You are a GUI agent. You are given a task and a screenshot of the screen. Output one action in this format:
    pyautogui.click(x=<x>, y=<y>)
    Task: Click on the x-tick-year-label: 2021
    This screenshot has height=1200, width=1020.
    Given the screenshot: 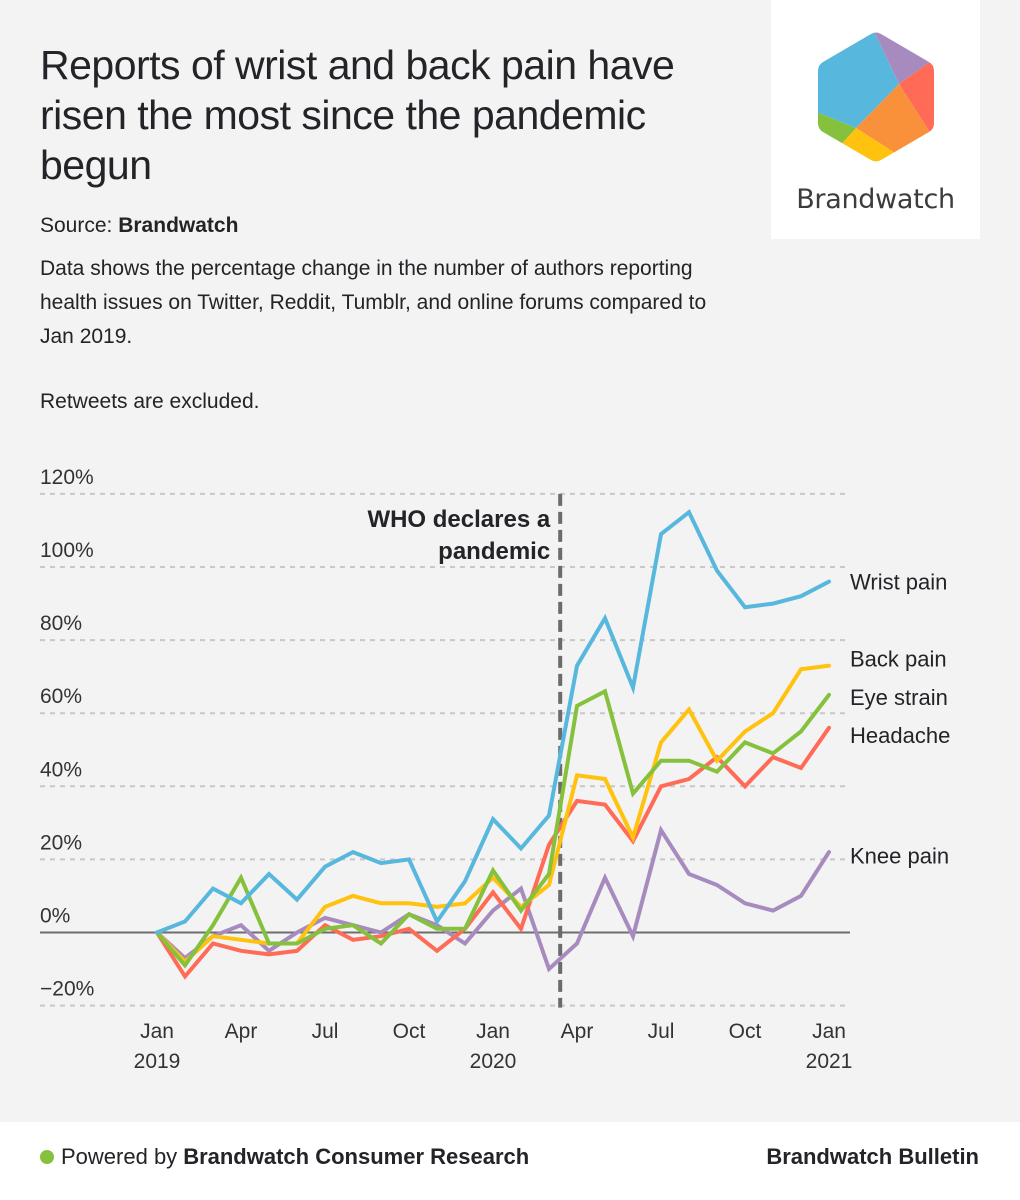 What is the action you would take?
    pyautogui.click(x=829, y=1061)
    